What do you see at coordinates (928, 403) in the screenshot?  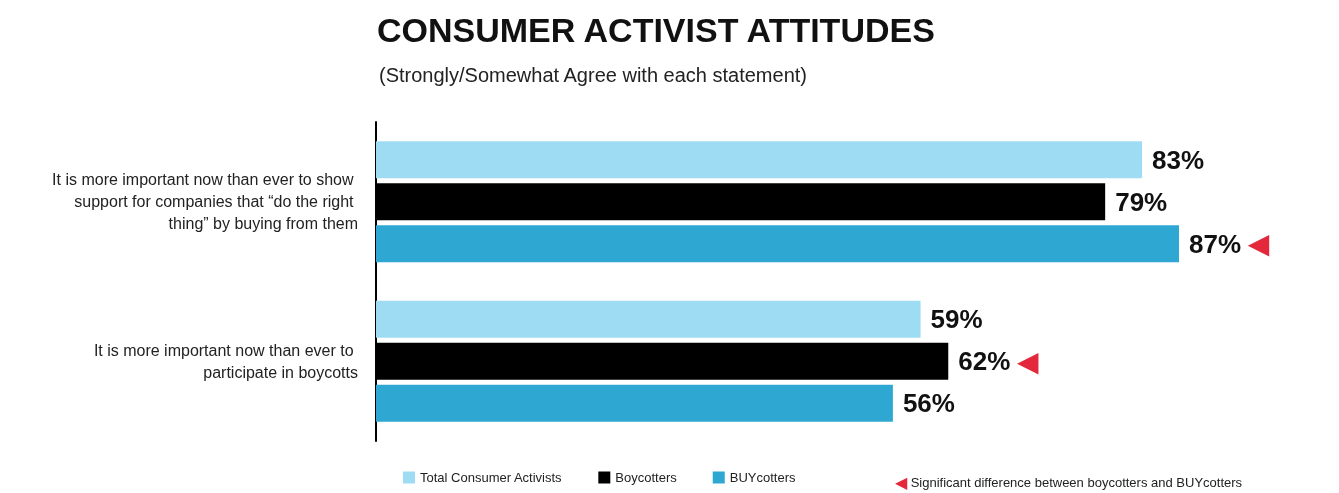 I see `data-label: 56%` at bounding box center [928, 403].